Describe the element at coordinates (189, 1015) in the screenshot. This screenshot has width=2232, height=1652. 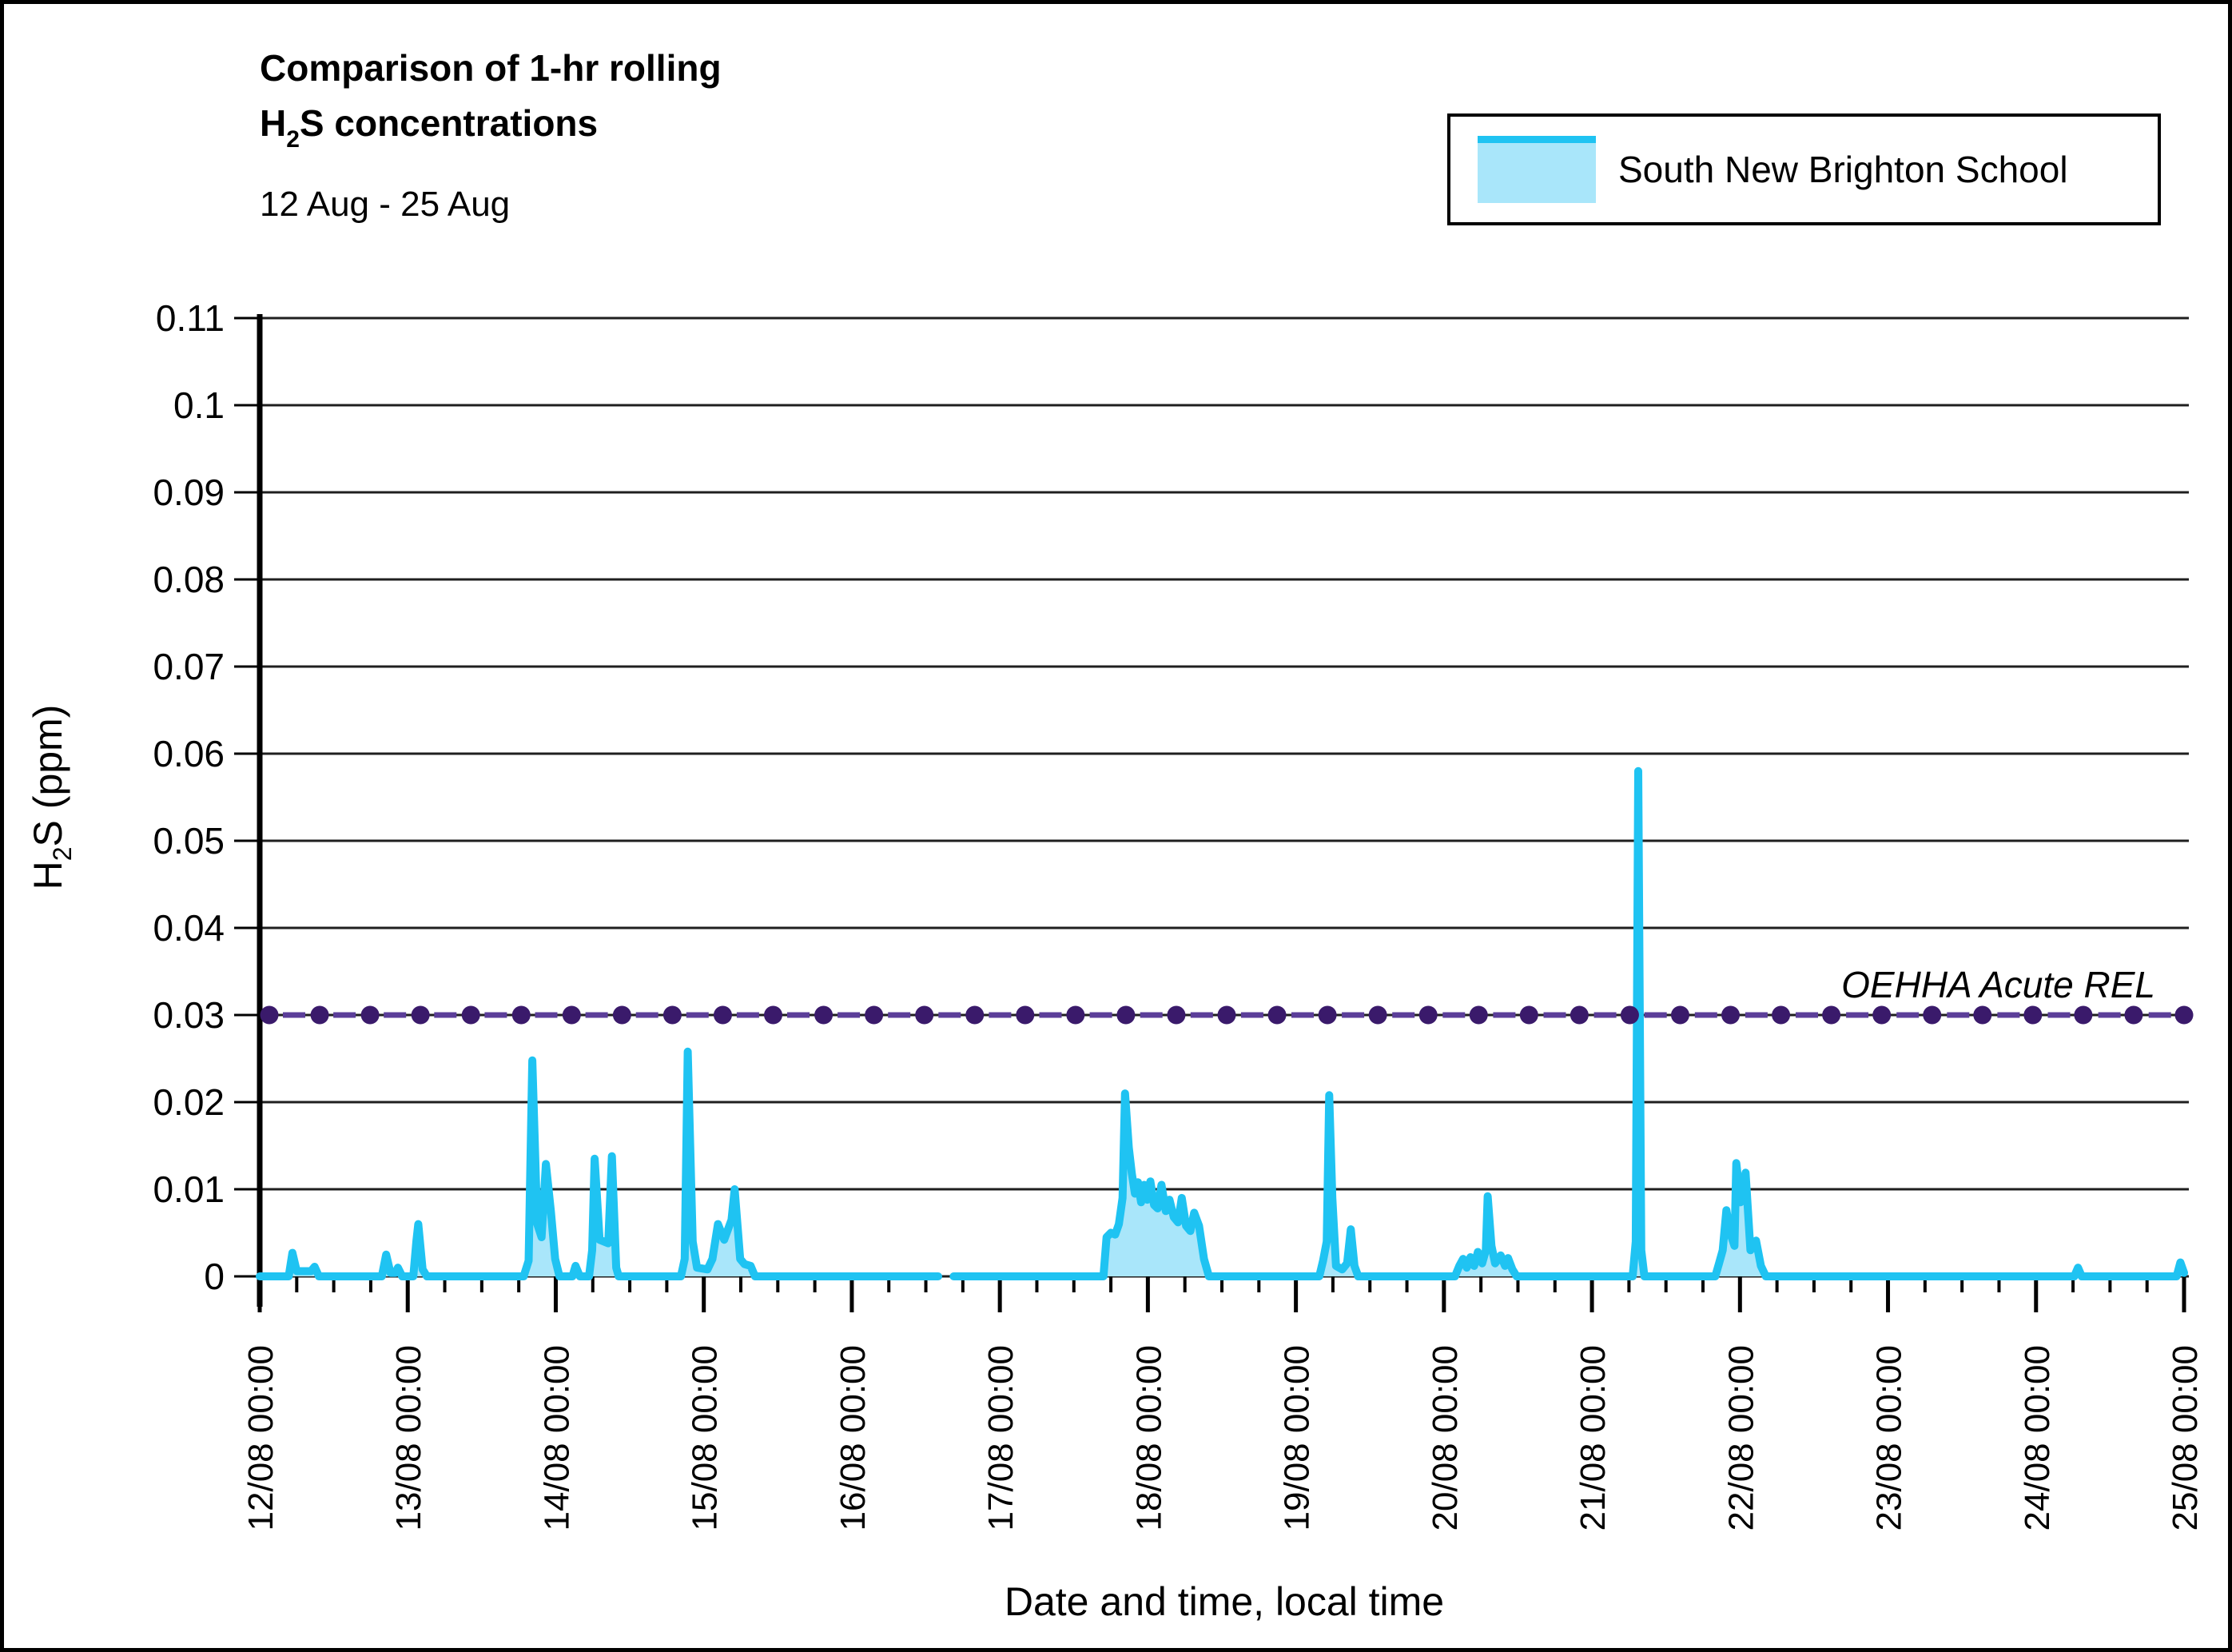
I see `y-tick-label: 0.03` at that location.